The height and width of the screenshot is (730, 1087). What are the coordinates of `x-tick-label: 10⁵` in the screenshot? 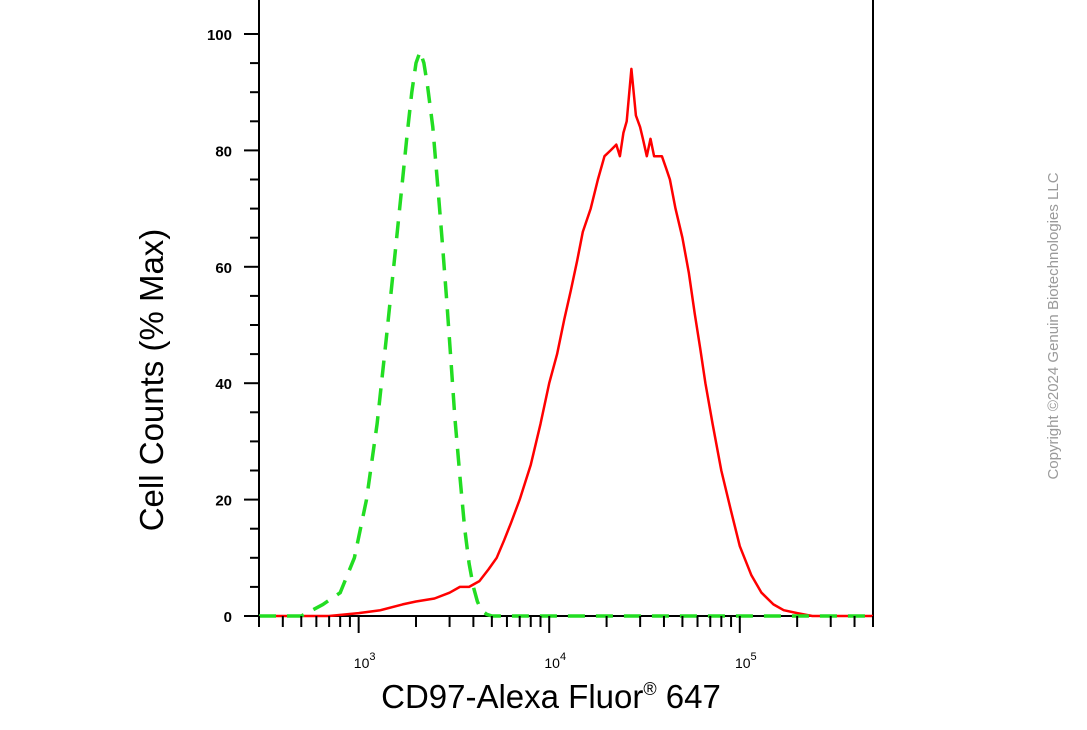 It's located at (746, 661).